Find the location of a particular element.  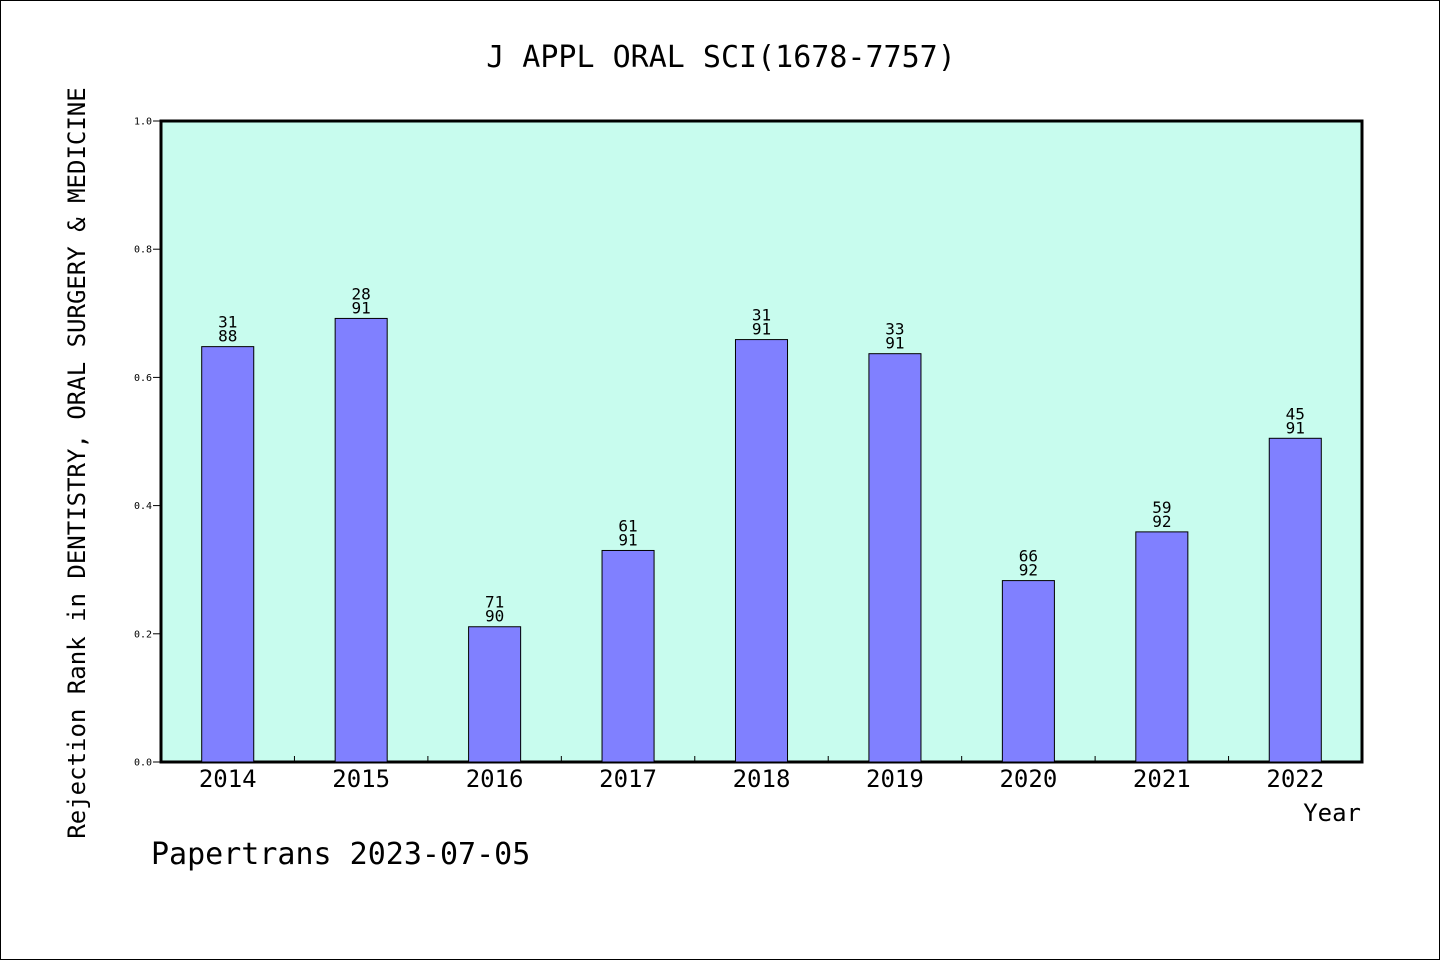

x-tick-label: 2016 is located at coordinates (495, 779).